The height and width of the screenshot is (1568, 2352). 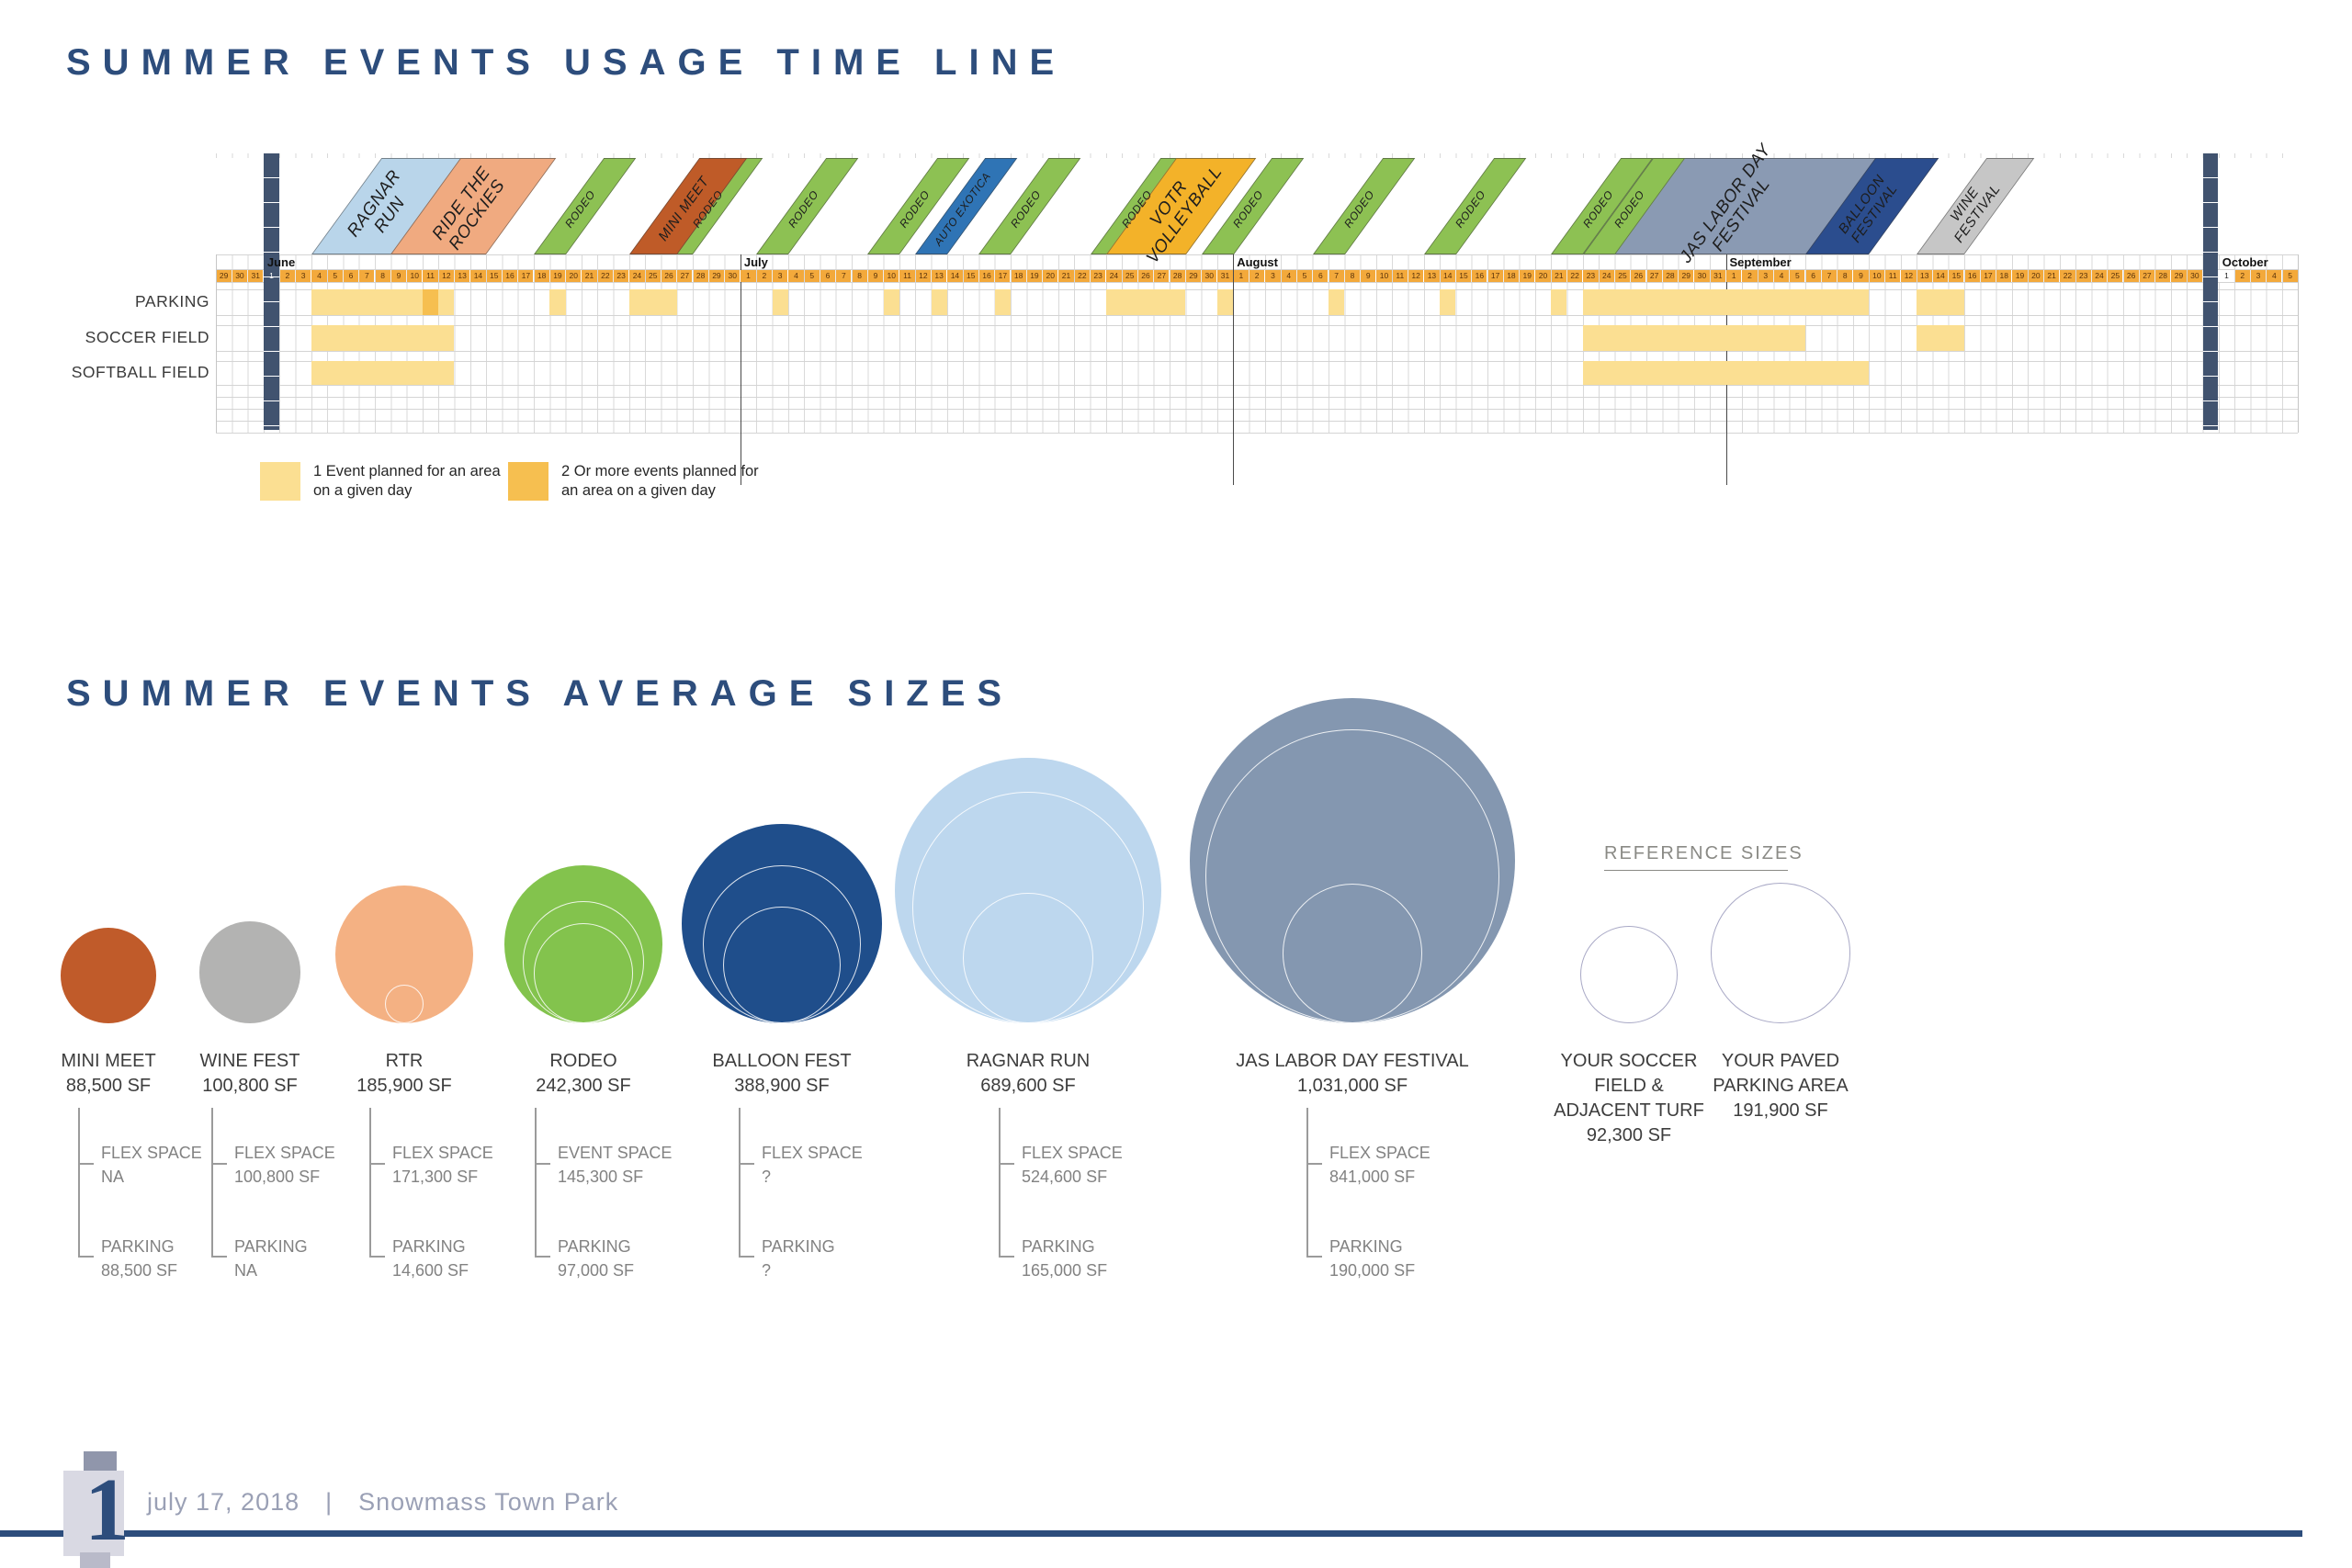 What do you see at coordinates (1028, 1086) in the screenshot?
I see `bubble-total-sf: 689,600 SF` at bounding box center [1028, 1086].